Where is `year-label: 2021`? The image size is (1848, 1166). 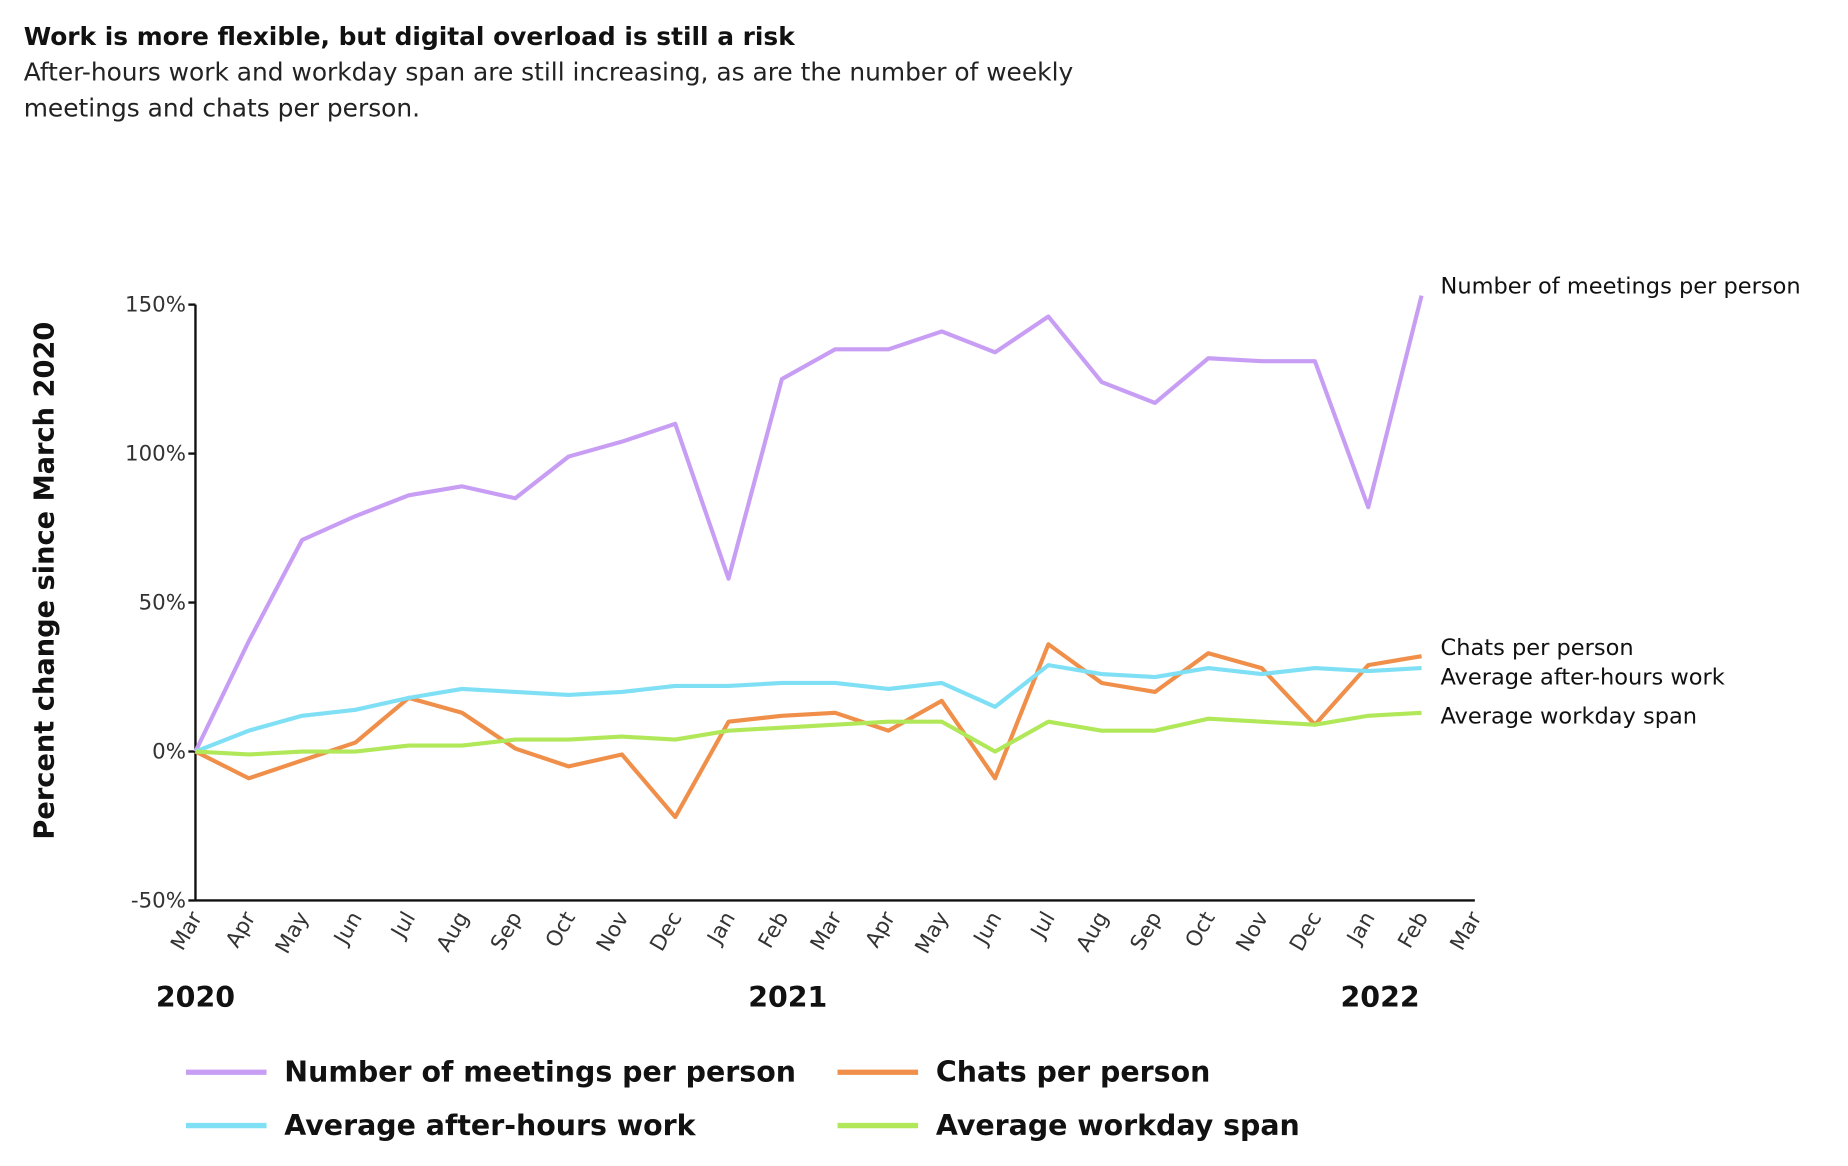 year-label: 2021 is located at coordinates (787, 997).